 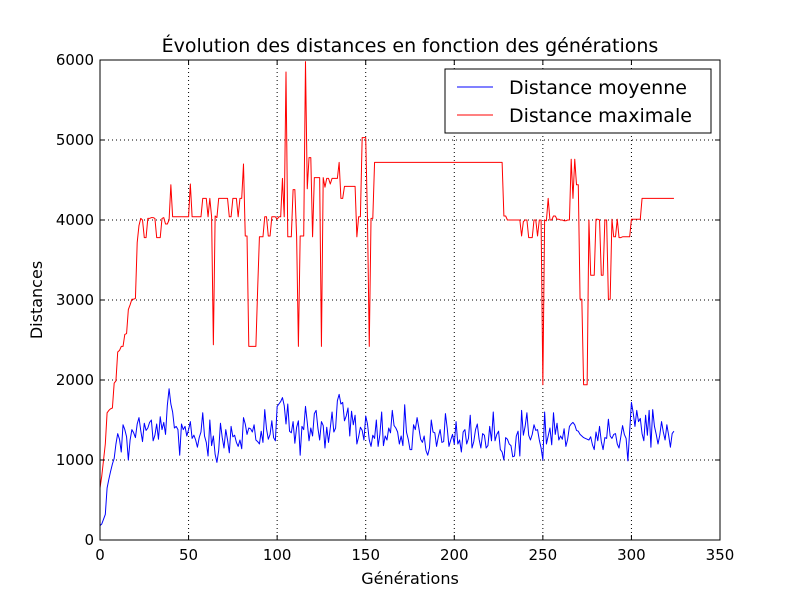 What do you see at coordinates (543, 555) in the screenshot?
I see `x-tick-label: 250` at bounding box center [543, 555].